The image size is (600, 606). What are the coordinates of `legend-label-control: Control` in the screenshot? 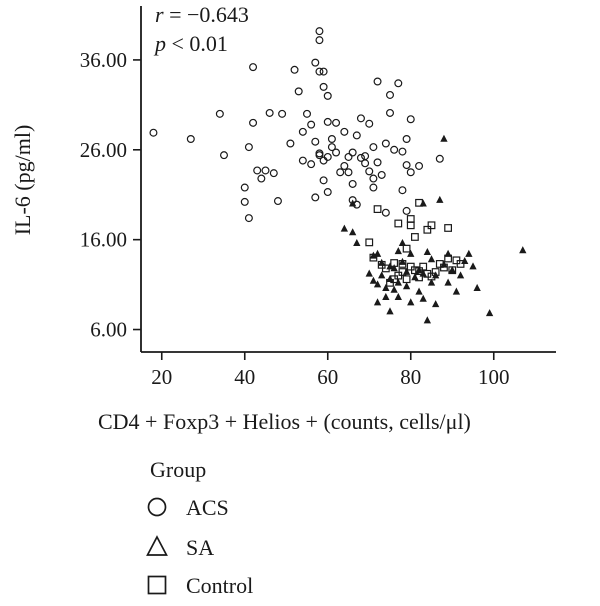 It's located at (219, 585).